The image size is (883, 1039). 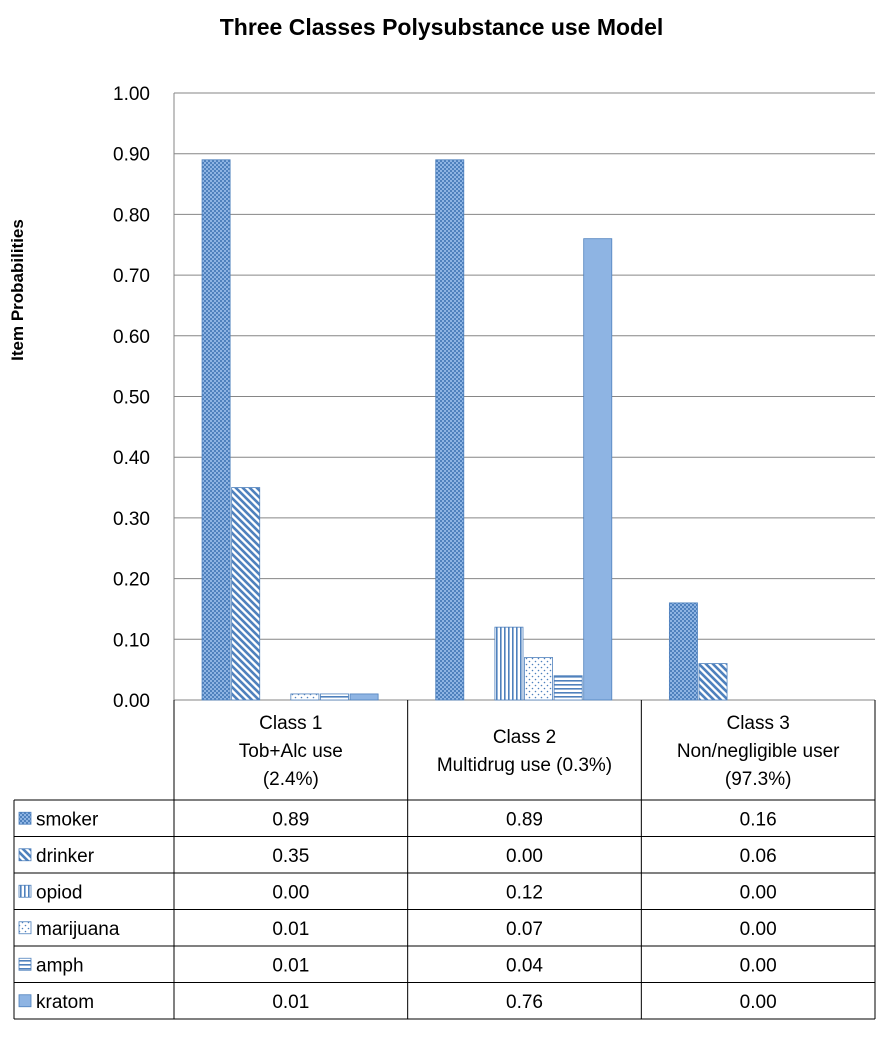 What do you see at coordinates (25, 818) in the screenshot?
I see `legend-swatch-smoker` at bounding box center [25, 818].